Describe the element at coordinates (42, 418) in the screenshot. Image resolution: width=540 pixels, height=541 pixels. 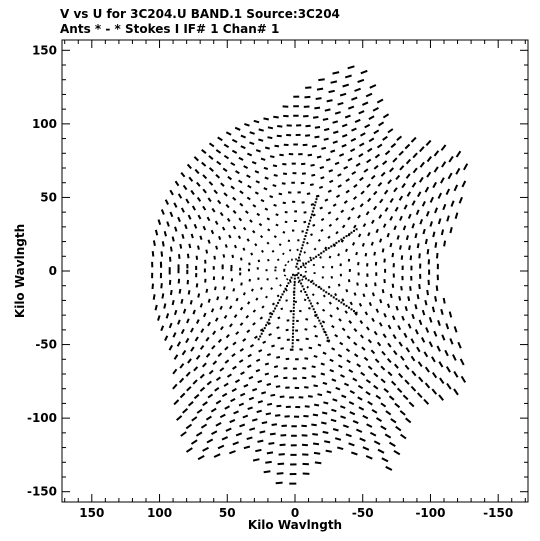
I see `y-tick-label: -100` at that location.